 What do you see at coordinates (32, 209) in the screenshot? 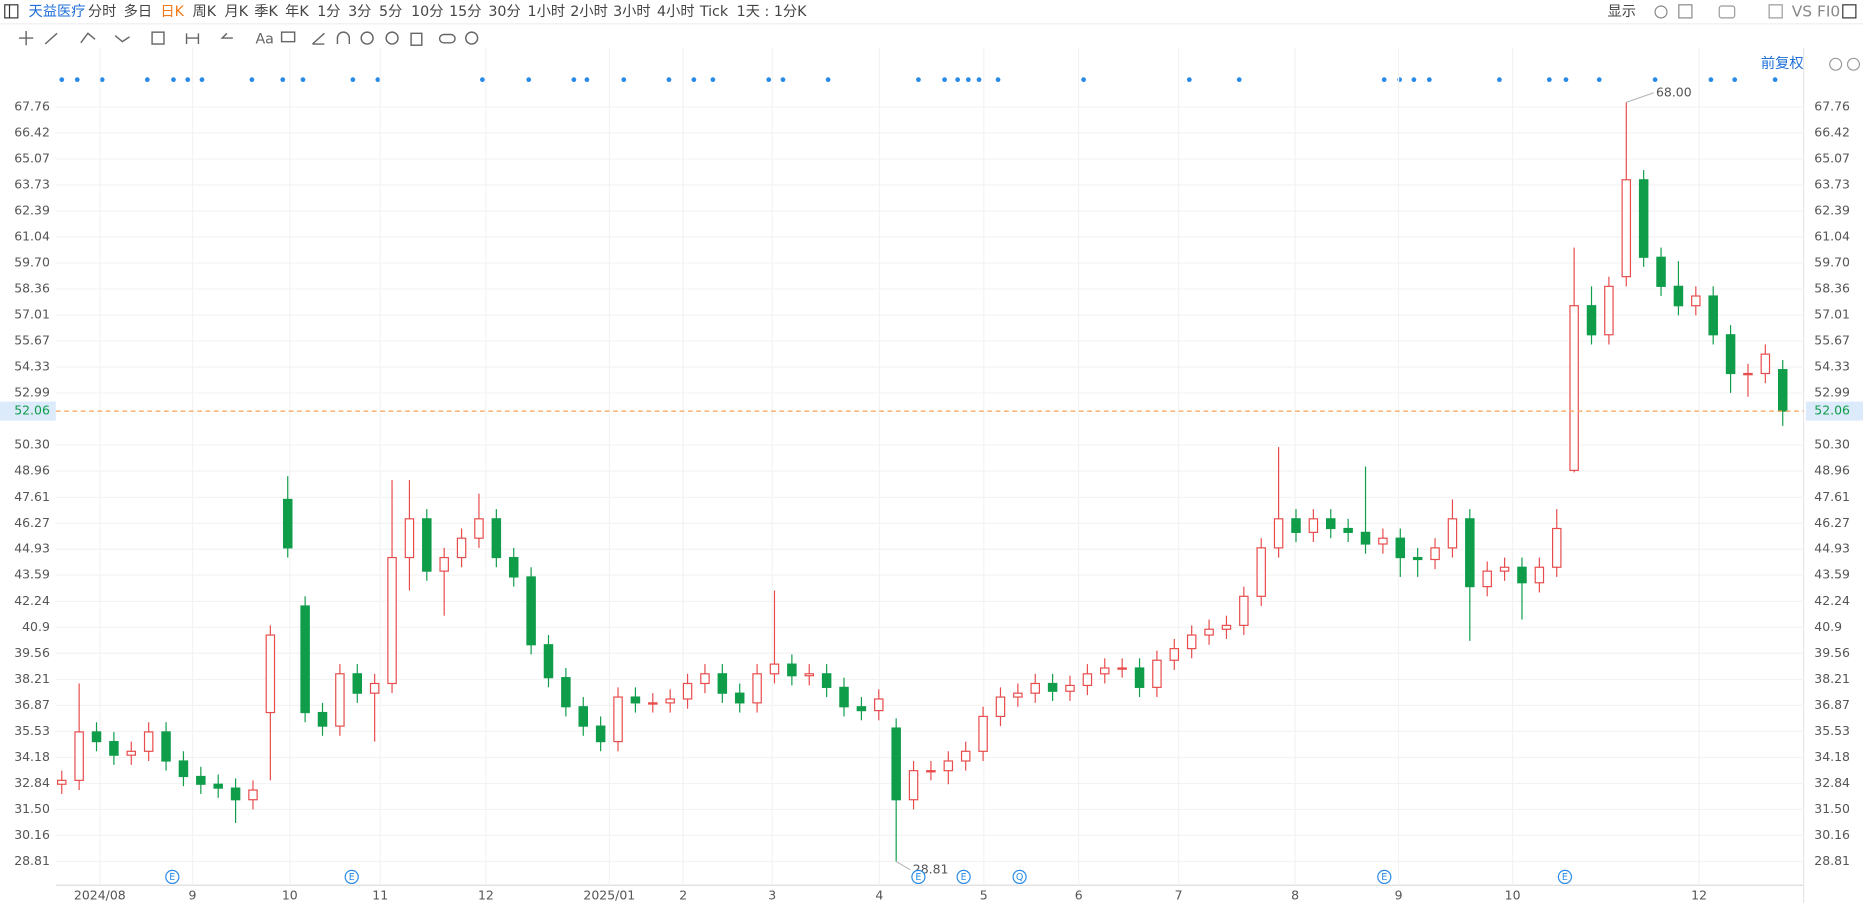
I see `y-tick-label: 62.39` at bounding box center [32, 209].